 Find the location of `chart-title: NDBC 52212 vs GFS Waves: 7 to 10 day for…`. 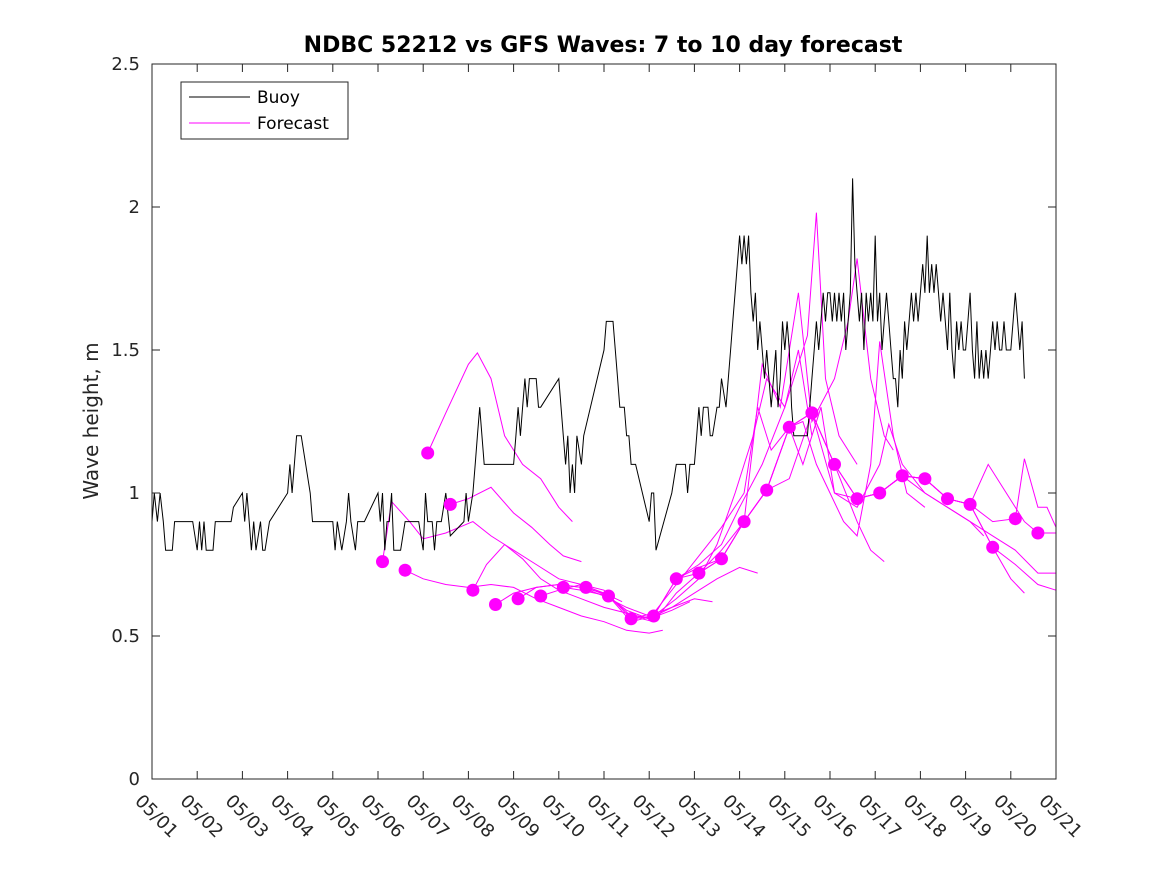

chart-title: NDBC 52212 vs GFS Waves: 7 to 10 day for… is located at coordinates (603, 45).